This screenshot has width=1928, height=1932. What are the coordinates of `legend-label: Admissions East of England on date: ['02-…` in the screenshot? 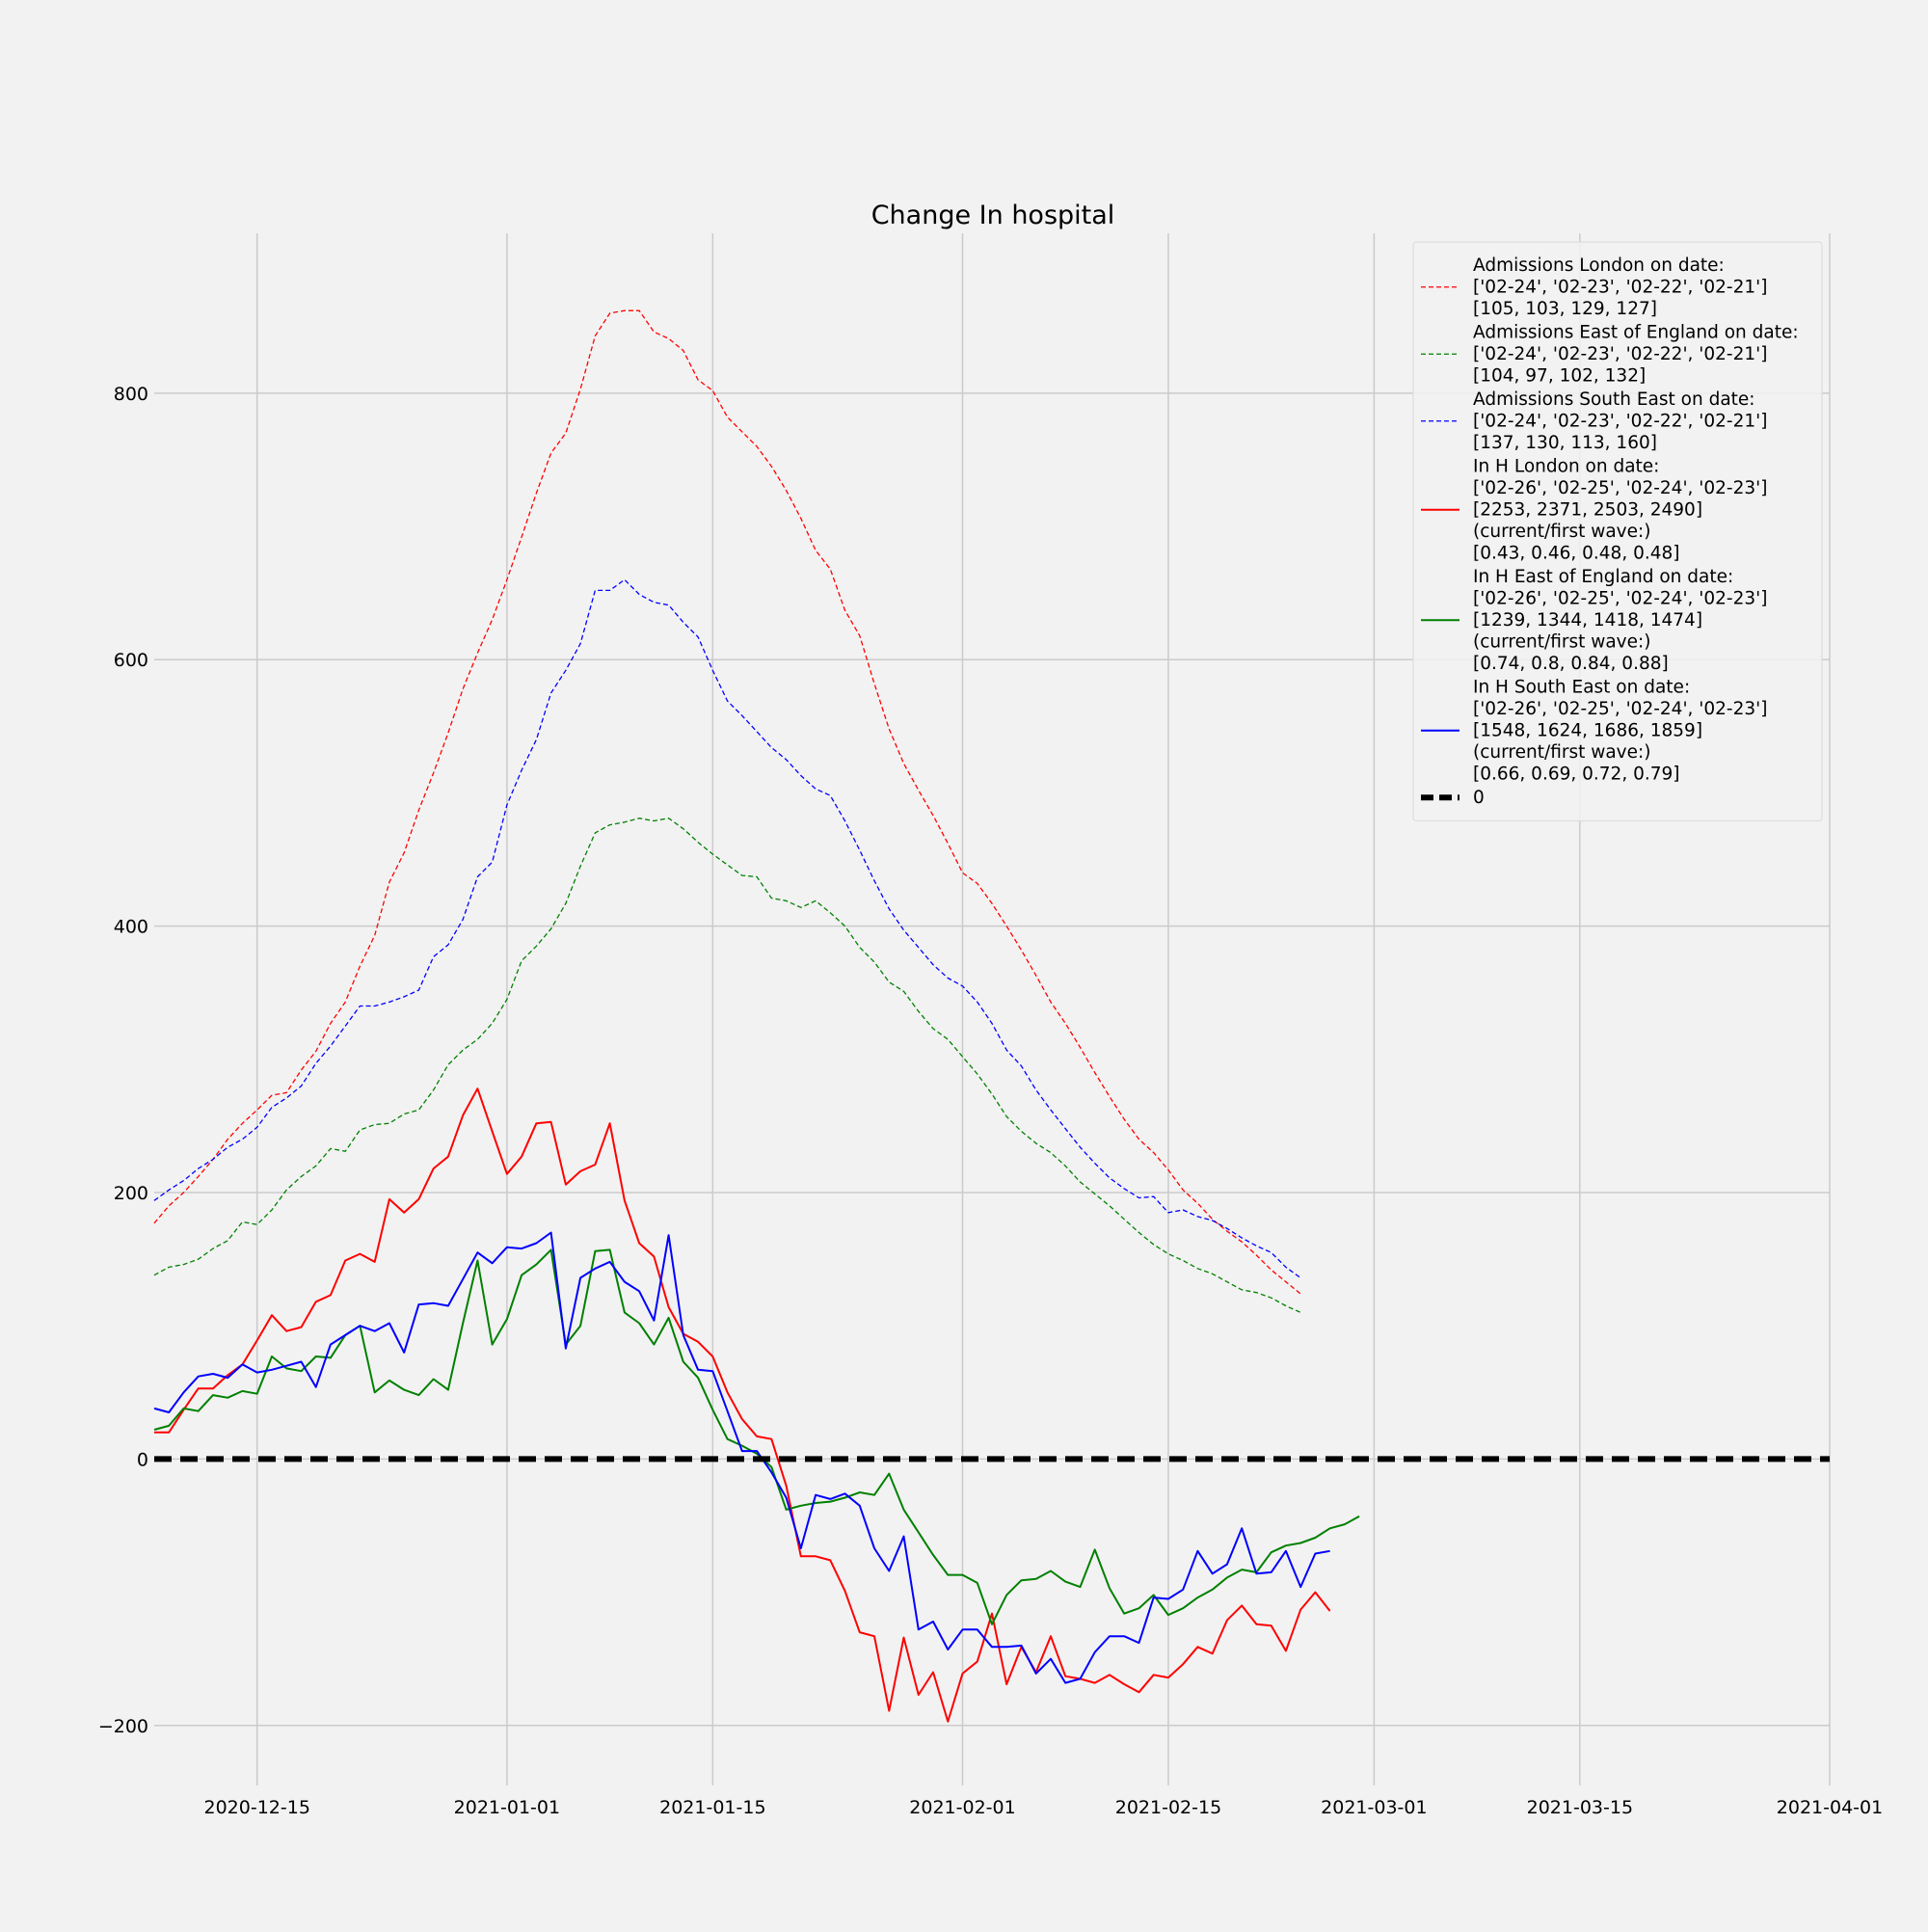 It's located at (1636, 355).